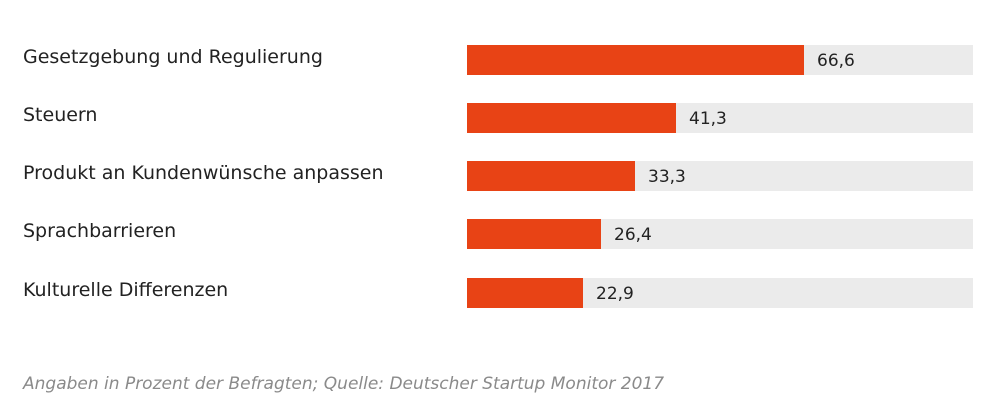 This screenshot has width=1000, height=414. Describe the element at coordinates (720, 234) in the screenshot. I see `bar-track: 26,4` at that location.